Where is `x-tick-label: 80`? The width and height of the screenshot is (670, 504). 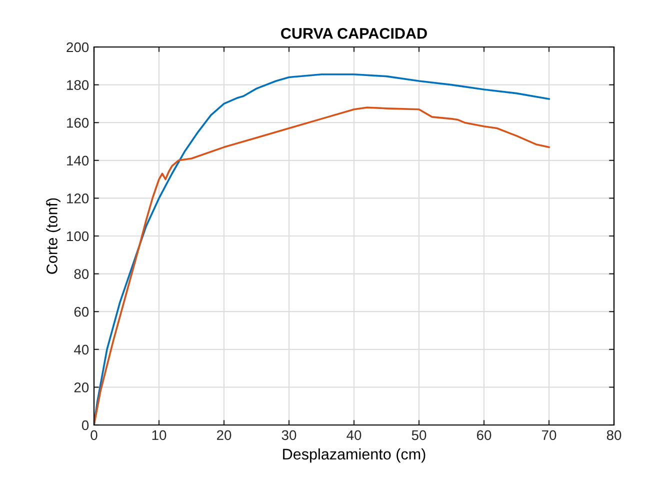 x-tick-label: 80 is located at coordinates (614, 435).